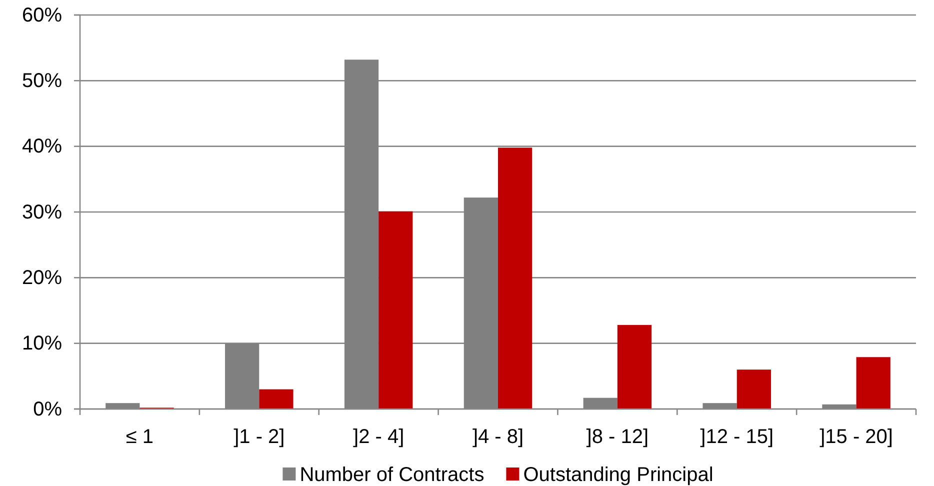 Image resolution: width=934 pixels, height=486 pixels. Describe the element at coordinates (618, 475) in the screenshot. I see `legend-label: Outstanding Principal` at that location.